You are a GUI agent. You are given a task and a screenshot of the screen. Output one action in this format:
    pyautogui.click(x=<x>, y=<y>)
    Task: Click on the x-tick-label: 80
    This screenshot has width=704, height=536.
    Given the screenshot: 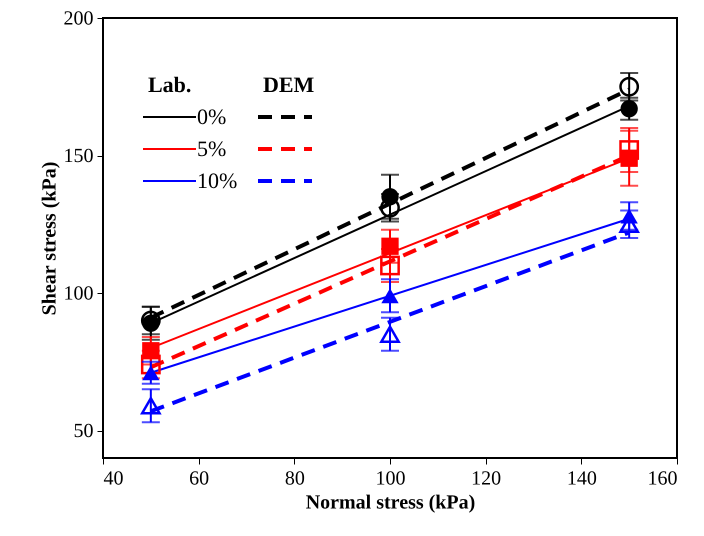 What is the action you would take?
    pyautogui.click(x=294, y=479)
    